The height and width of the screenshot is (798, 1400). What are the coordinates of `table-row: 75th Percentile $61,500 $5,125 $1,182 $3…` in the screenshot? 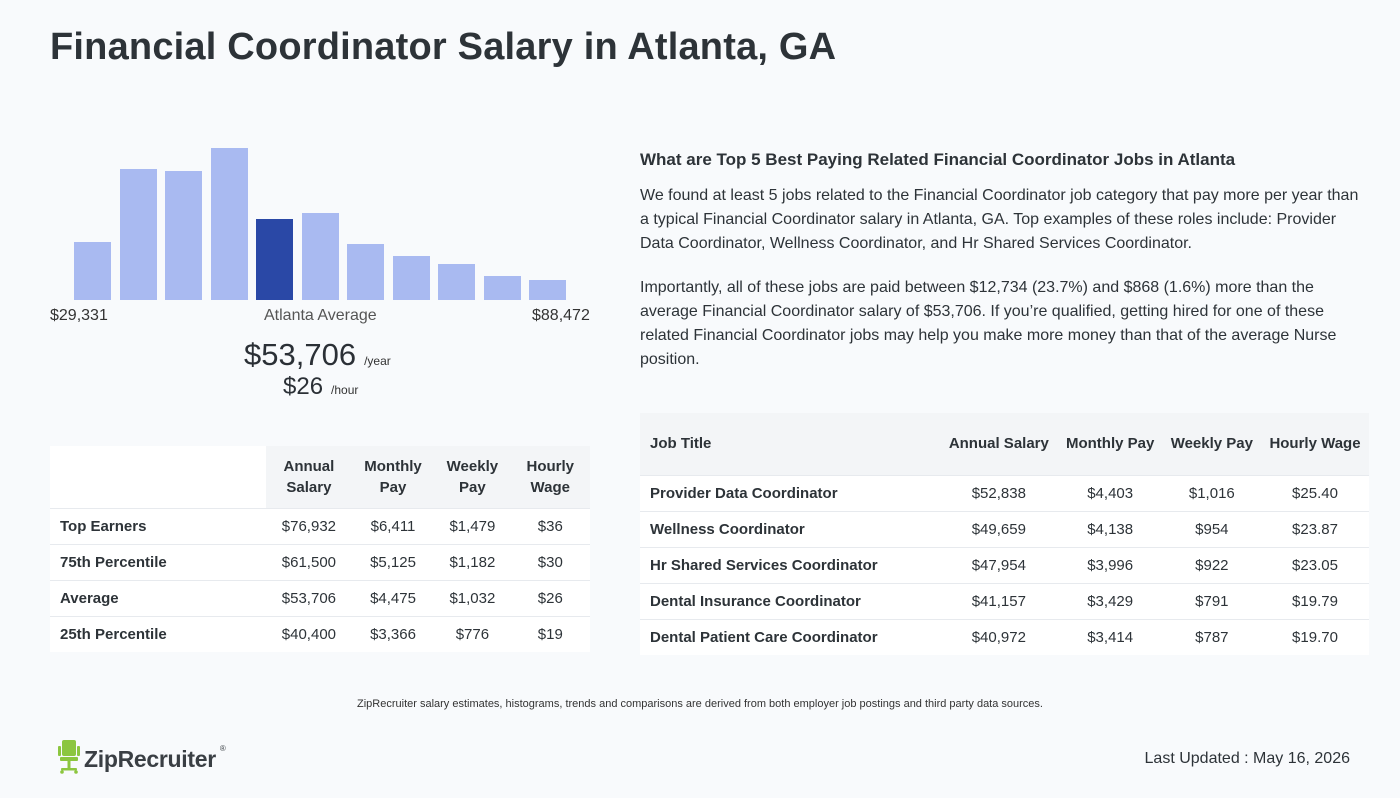 It's located at (320, 561).